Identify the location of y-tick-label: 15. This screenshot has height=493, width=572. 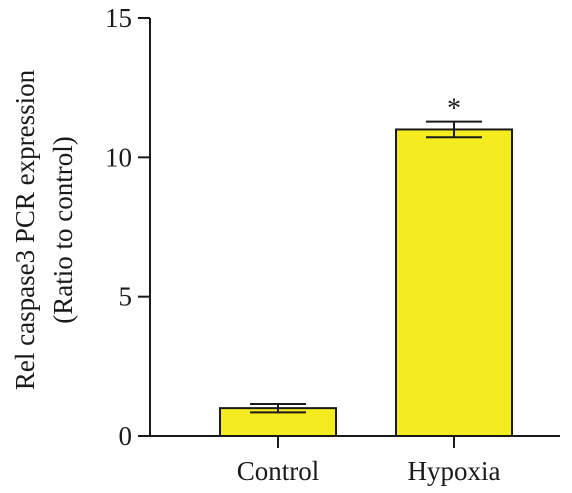
(118, 18).